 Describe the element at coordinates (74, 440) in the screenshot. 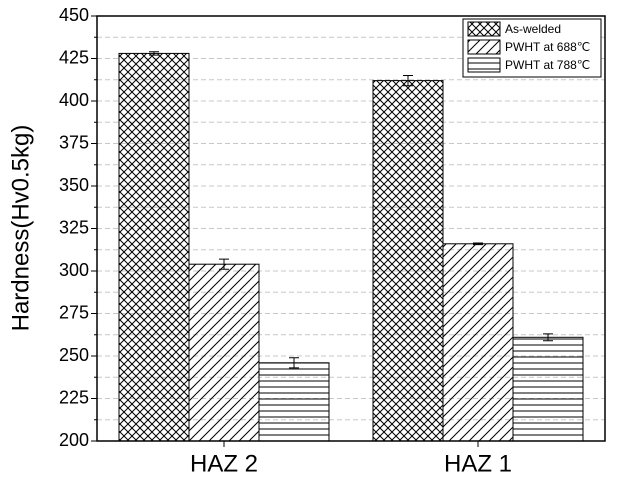

I see `y-tick-label: 200` at that location.